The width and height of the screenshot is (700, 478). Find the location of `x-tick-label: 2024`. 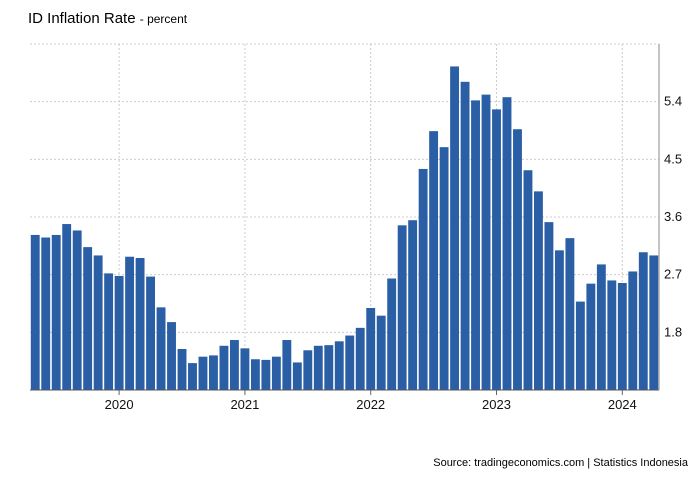

x-tick-label: 2024 is located at coordinates (622, 404).